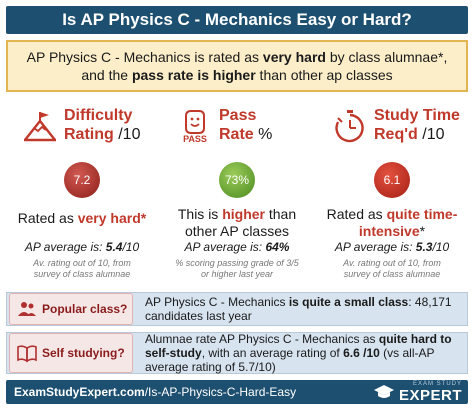 The width and height of the screenshot is (474, 408). Describe the element at coordinates (417, 115) in the screenshot. I see `study-title-line1: Study Time` at that location.